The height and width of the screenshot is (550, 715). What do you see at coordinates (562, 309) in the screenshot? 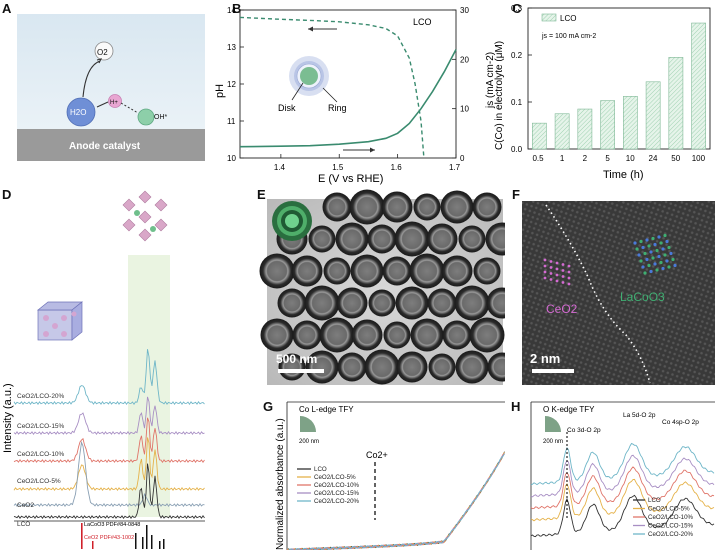
I see `ceo2-label: CeO2` at bounding box center [562, 309].